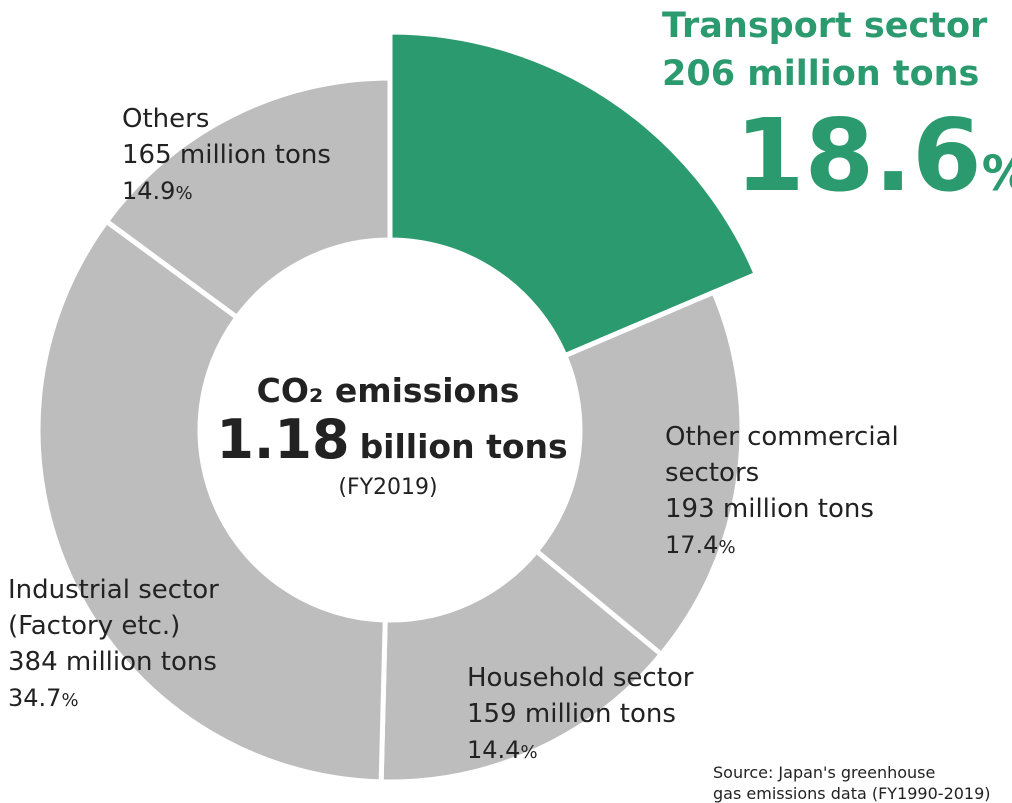 The image size is (1012, 803). What do you see at coordinates (493, 750) in the screenshot?
I see `percent-value: 14.4` at bounding box center [493, 750].